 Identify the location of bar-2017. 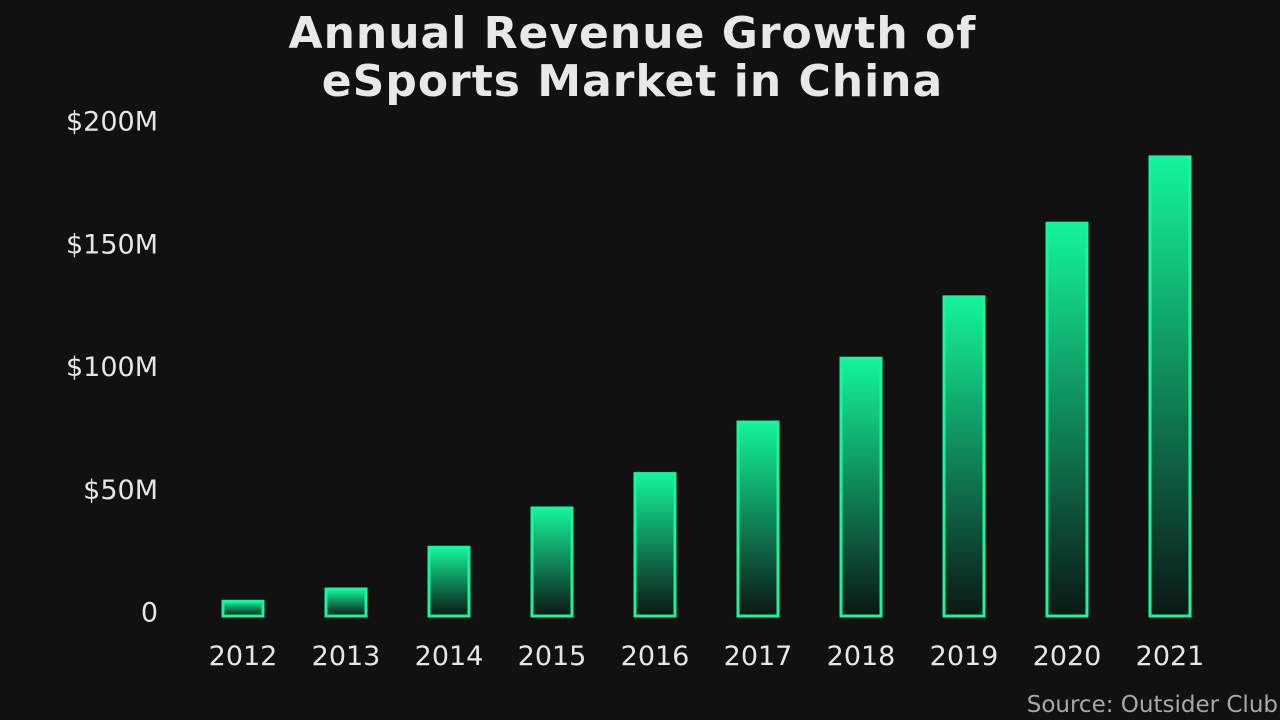
(758, 519).